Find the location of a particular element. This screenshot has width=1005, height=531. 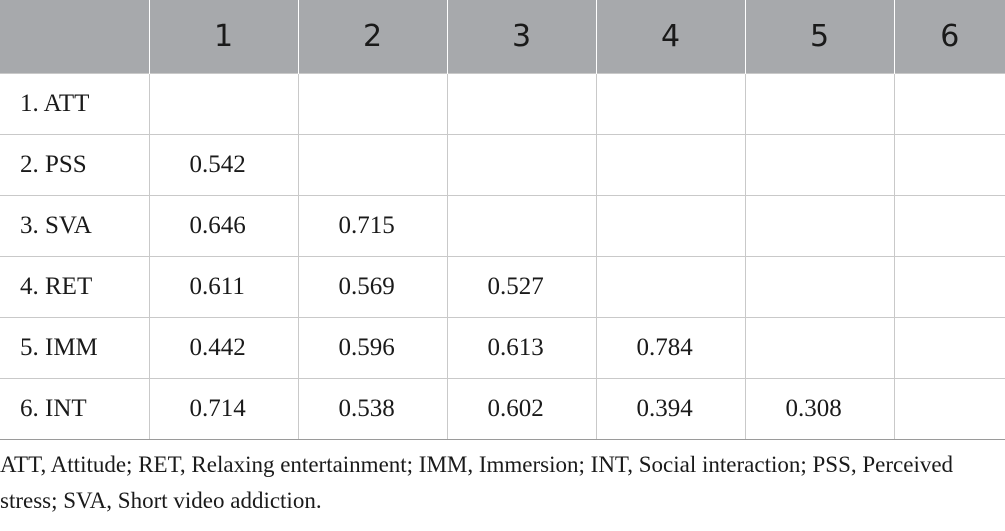

table-header-row: 1 2 3 4 5 6 is located at coordinates (502, 37).